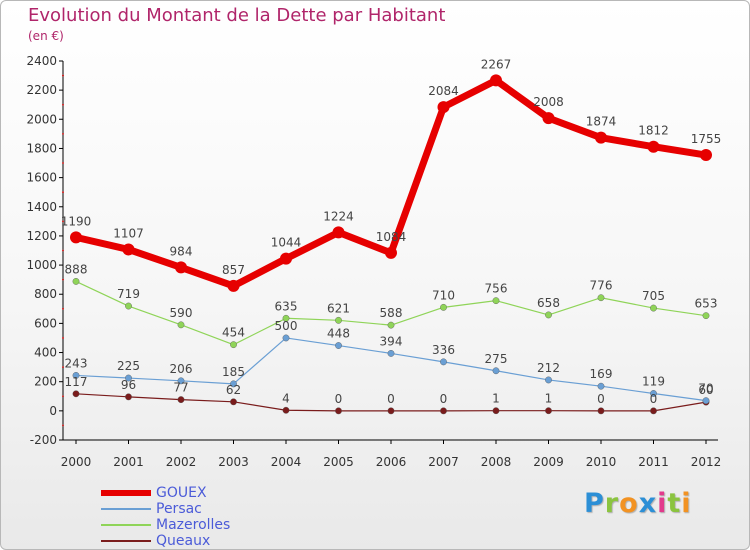  What do you see at coordinates (193, 525) in the screenshot?
I see `legend-label: Mazerolles` at bounding box center [193, 525].